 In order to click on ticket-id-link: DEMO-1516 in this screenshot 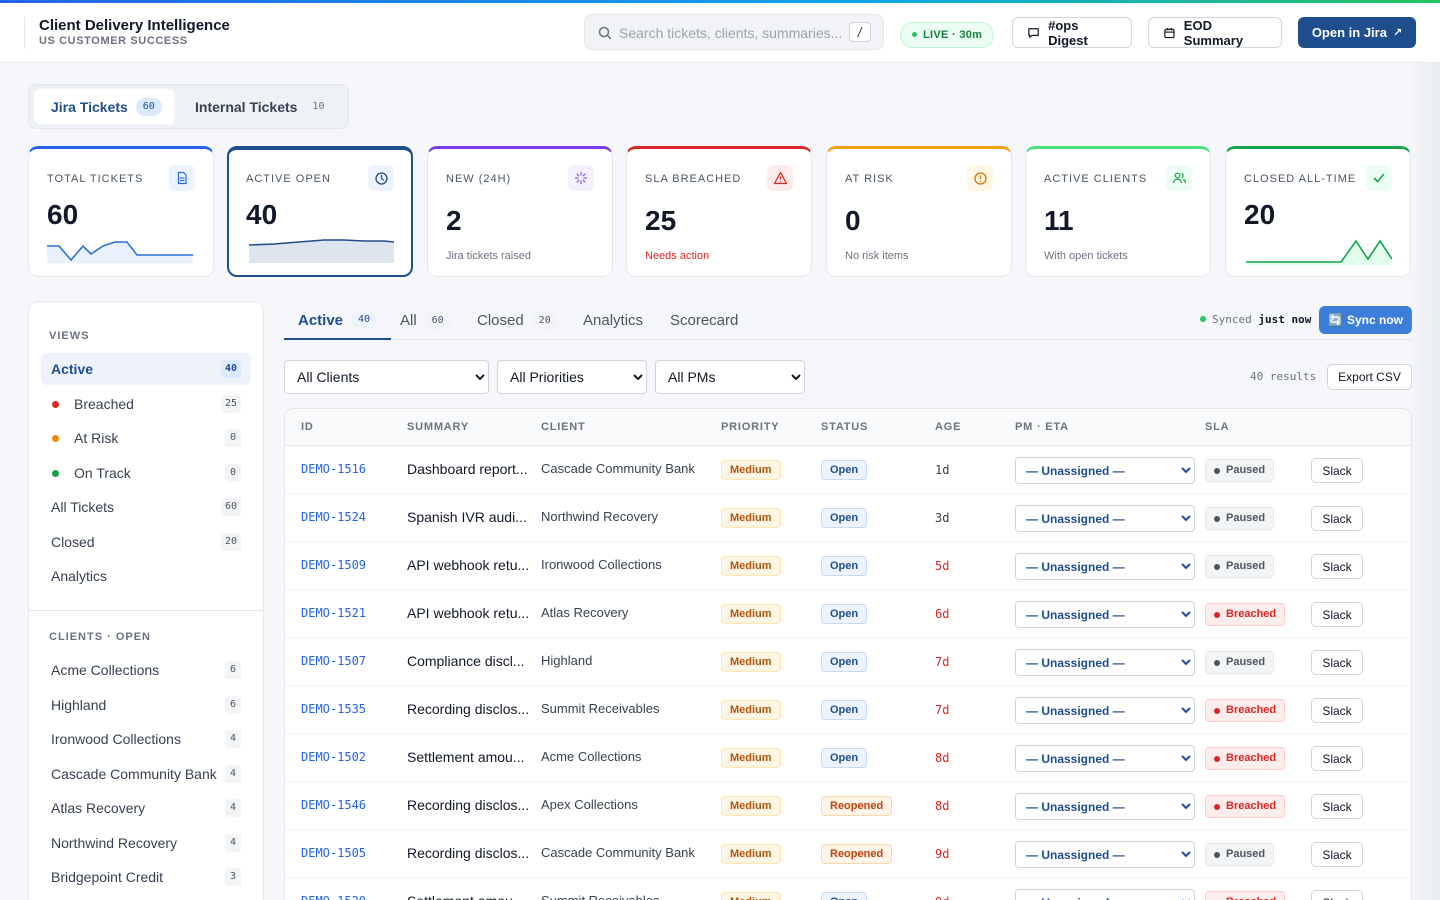, I will do `click(334, 469)`.